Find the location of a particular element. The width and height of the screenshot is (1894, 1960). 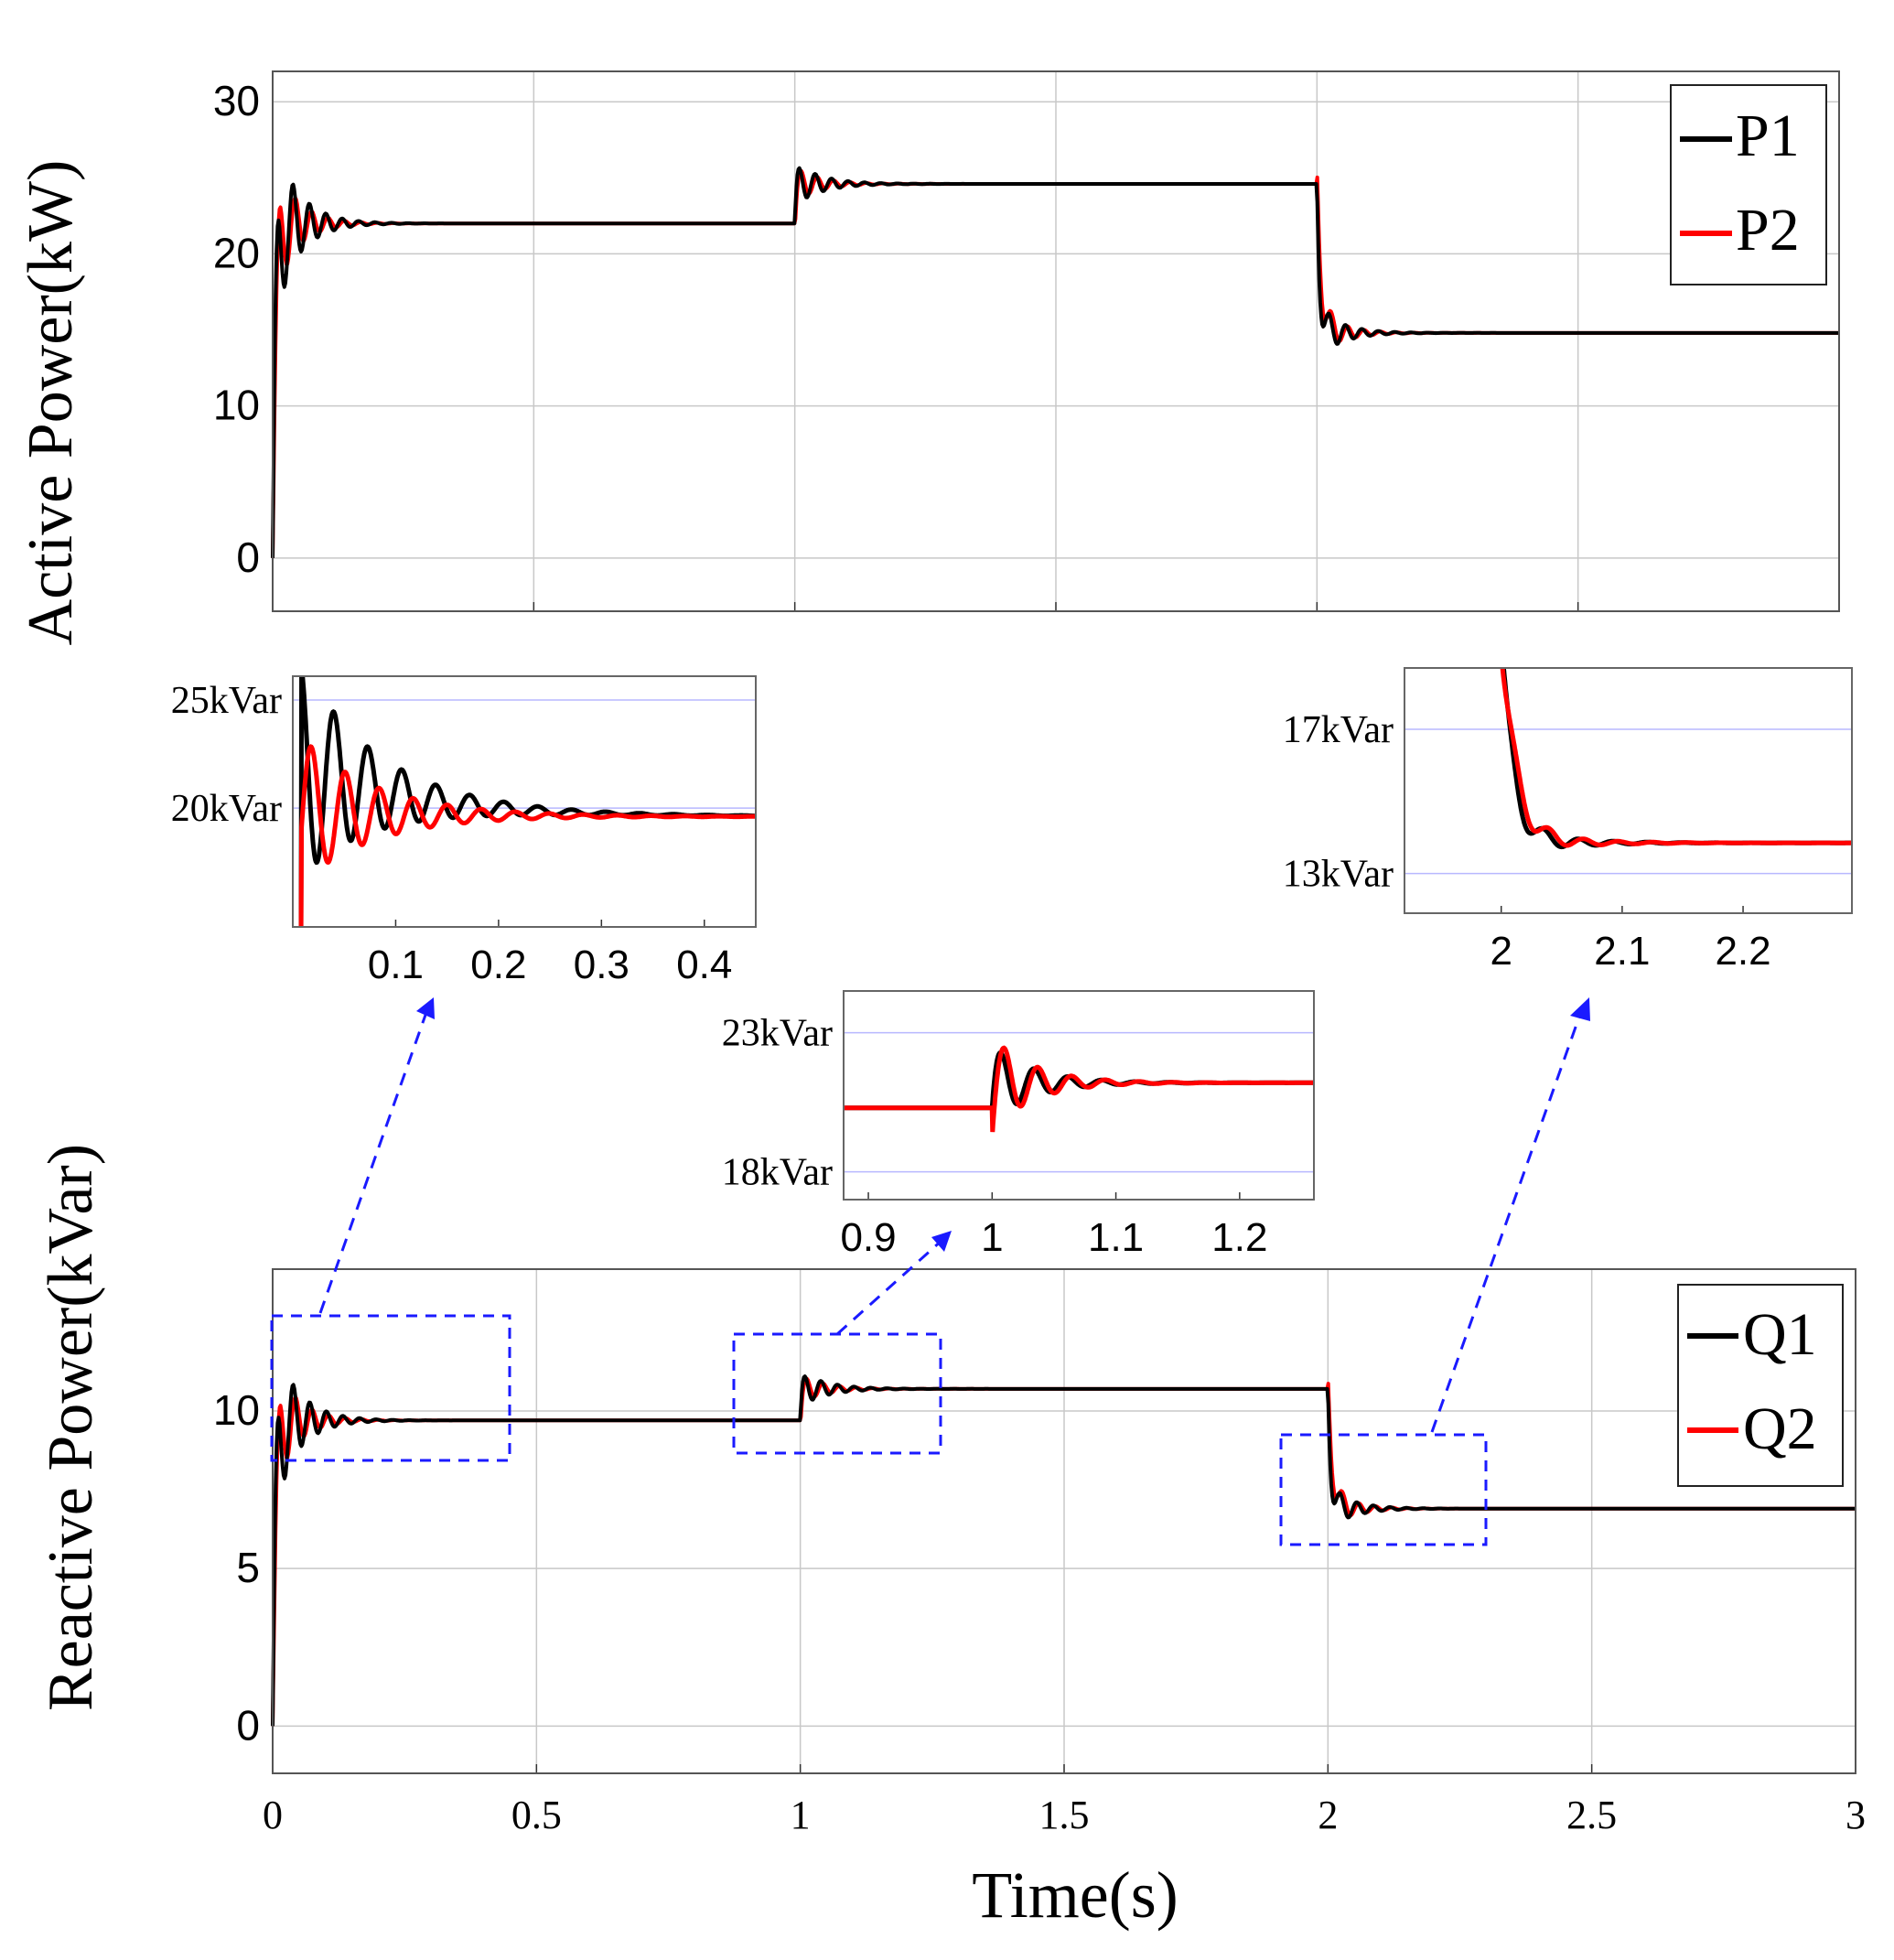

active-ytick-label: 20 is located at coordinates (236, 252).